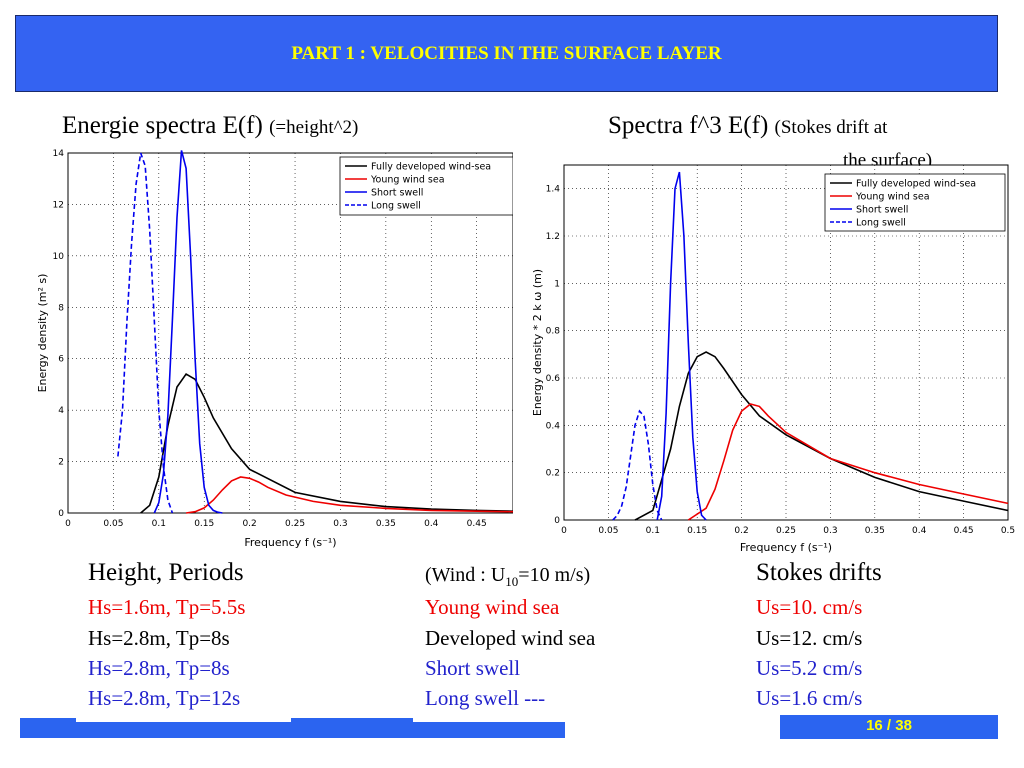 The image size is (1024, 768). Describe the element at coordinates (512, 581) in the screenshot. I see `col2-header-sub: 10` at that location.